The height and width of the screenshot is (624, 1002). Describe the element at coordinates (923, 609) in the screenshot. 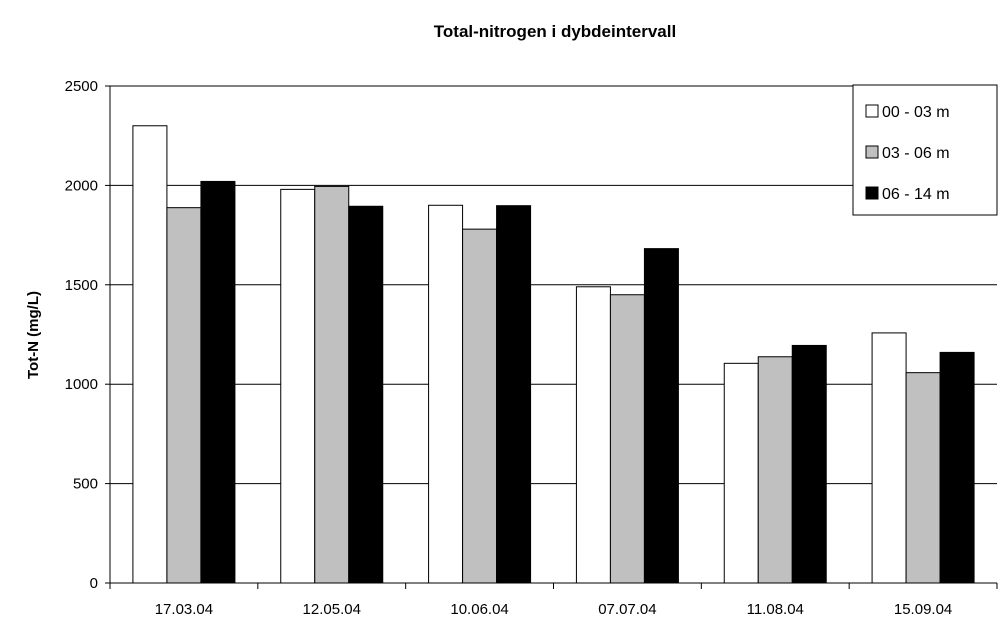

I see `x-tick-label: 15.09.04` at that location.